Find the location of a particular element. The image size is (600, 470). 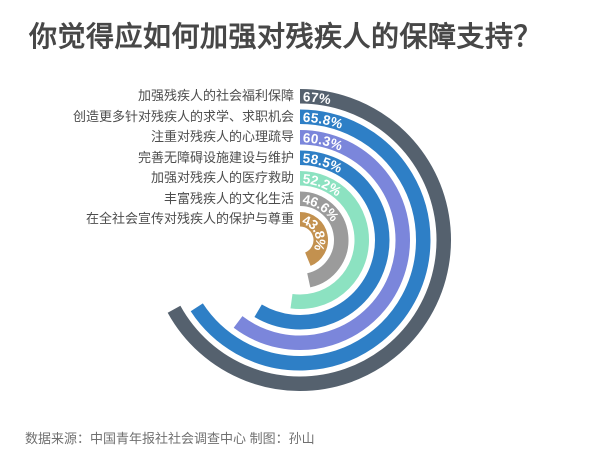

category-label: 加强对残疾人的医疗救助 is located at coordinates (222, 178).